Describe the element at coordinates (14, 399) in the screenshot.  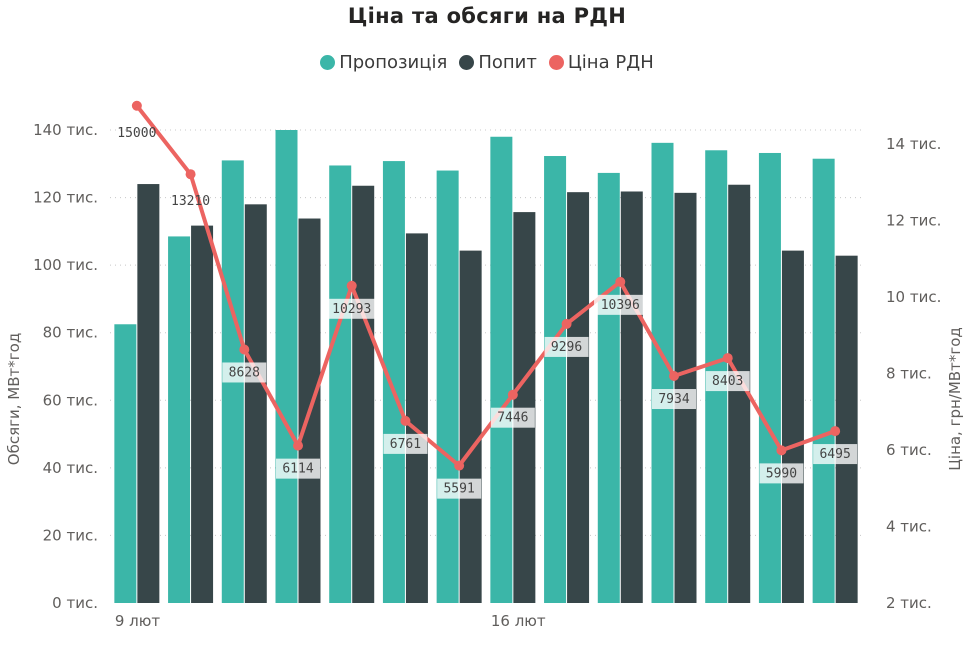
I see `y-left-axis-label: Обсяги, МВт*год` at that location.